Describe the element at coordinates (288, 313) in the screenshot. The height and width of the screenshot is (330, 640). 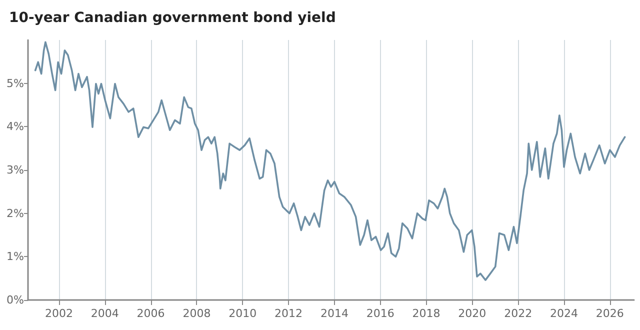
I see `x-tick-label: 2012` at that location.